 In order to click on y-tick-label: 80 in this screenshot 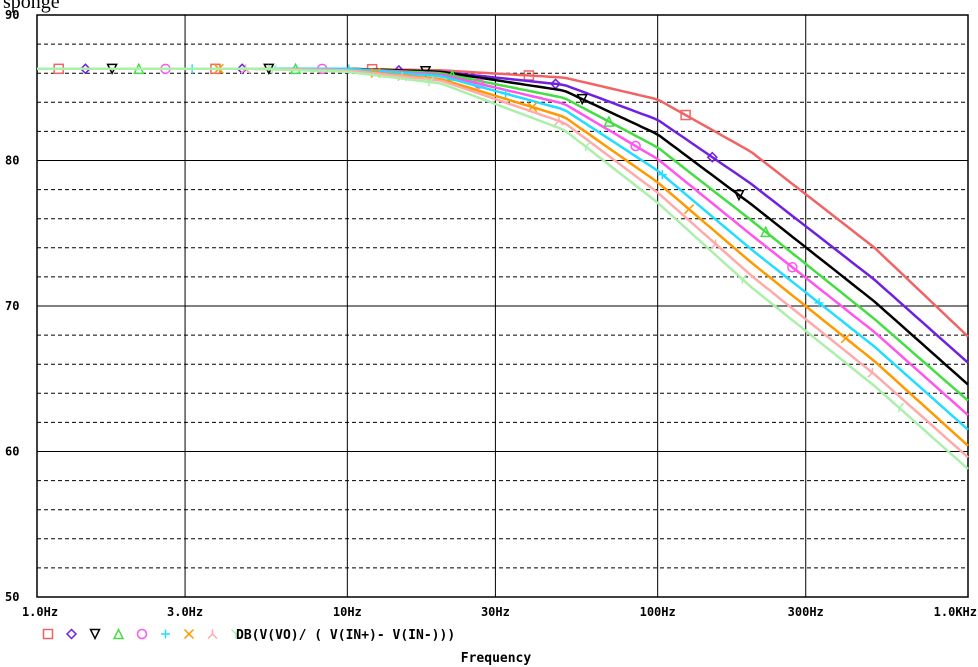, I will do `click(12, 161)`.